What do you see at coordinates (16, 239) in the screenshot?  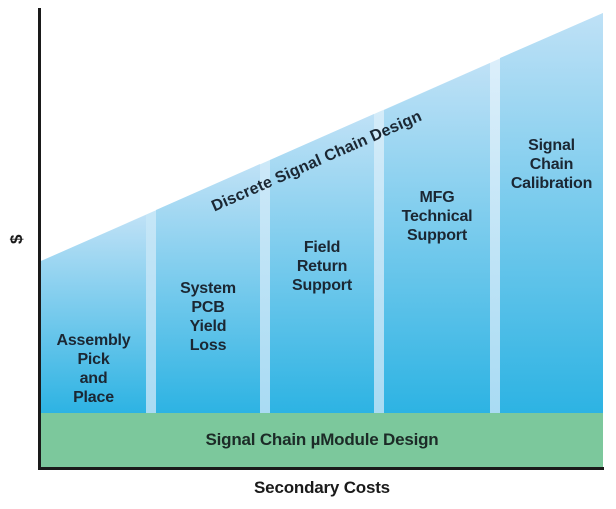 I see `y-axis-label: $` at bounding box center [16, 239].